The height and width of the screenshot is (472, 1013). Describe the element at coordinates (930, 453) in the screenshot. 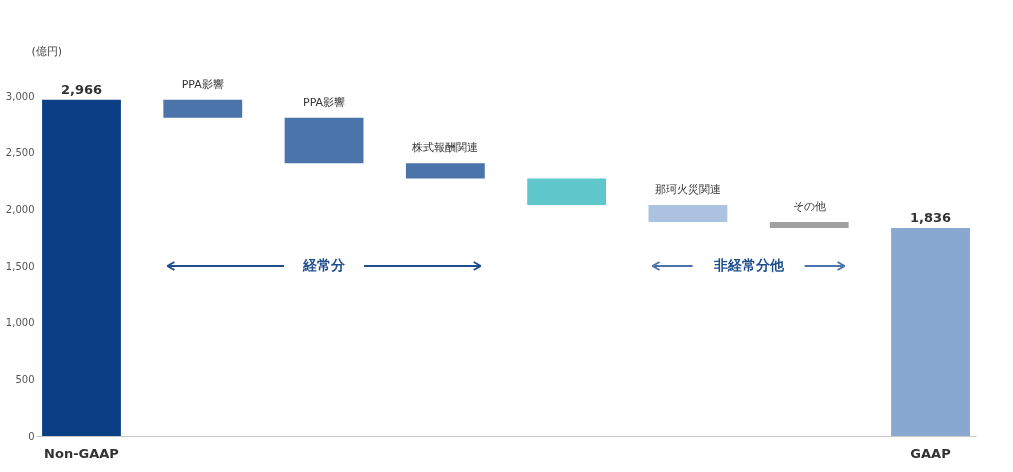

I see `x-tick-label: GAAP` at that location.